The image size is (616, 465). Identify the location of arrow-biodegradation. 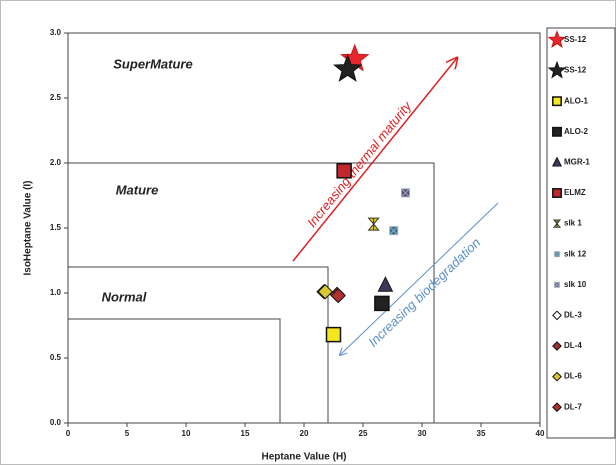
(419, 278).